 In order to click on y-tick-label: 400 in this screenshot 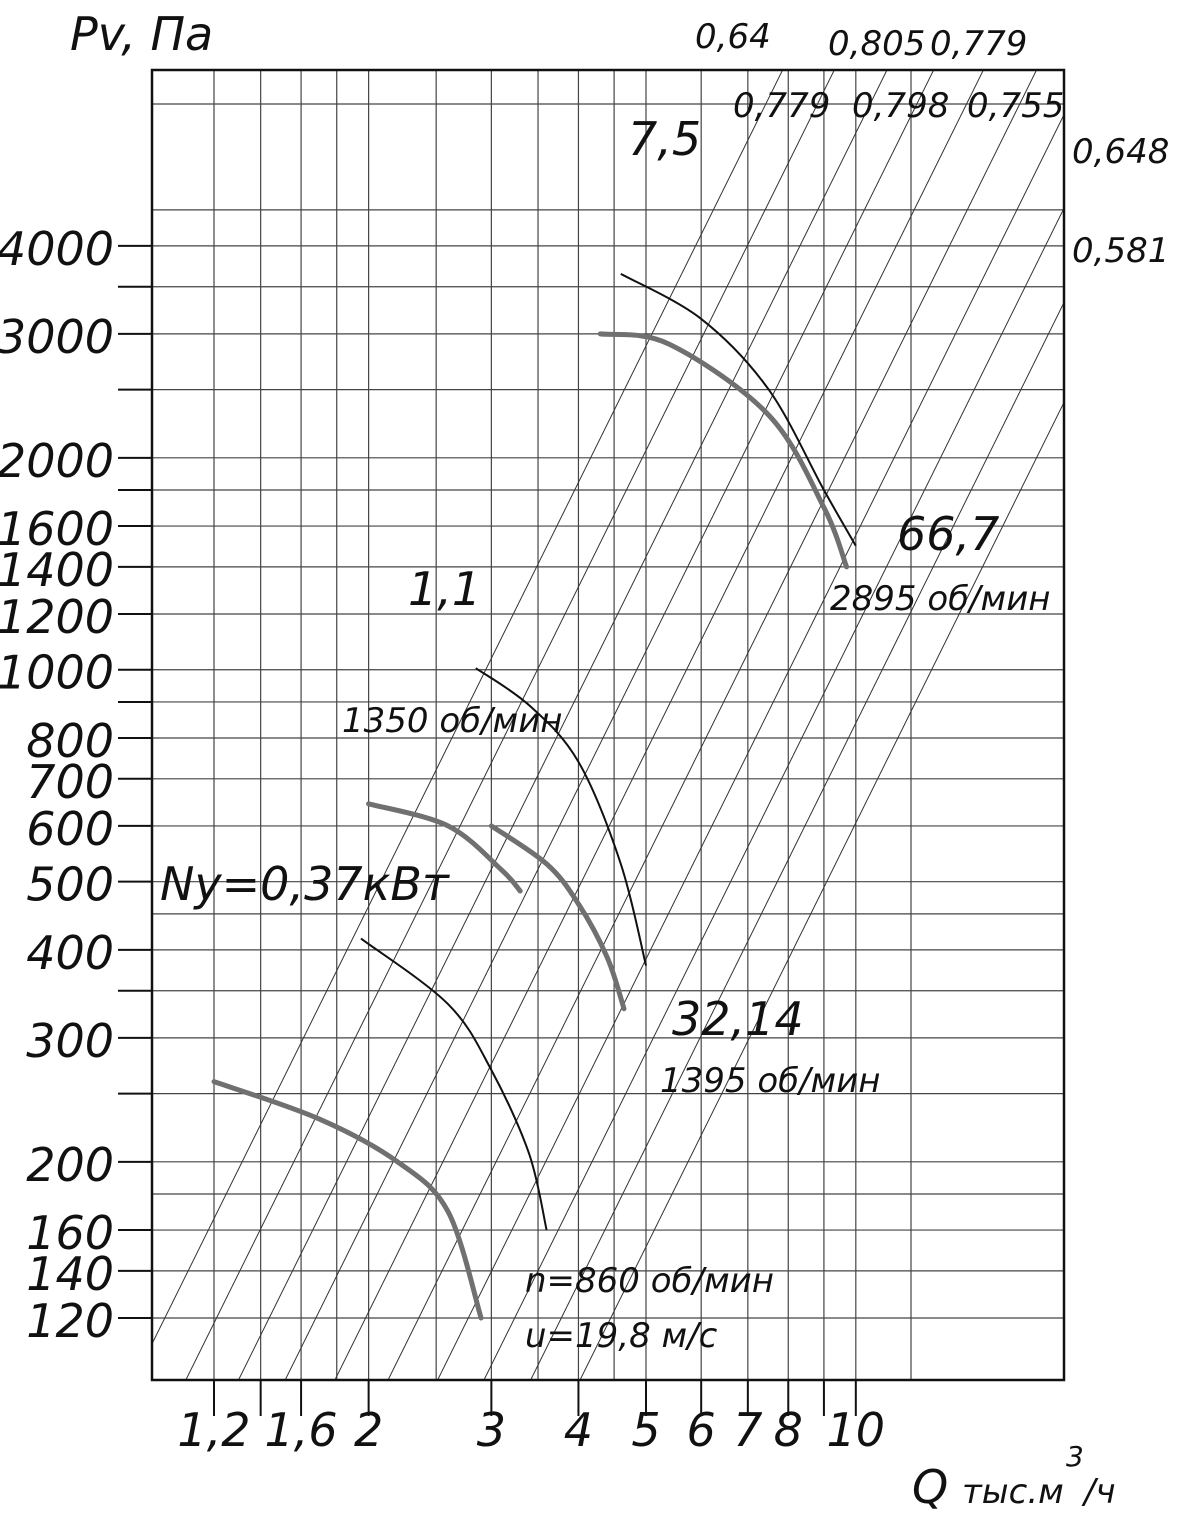, I will do `click(70, 953)`.